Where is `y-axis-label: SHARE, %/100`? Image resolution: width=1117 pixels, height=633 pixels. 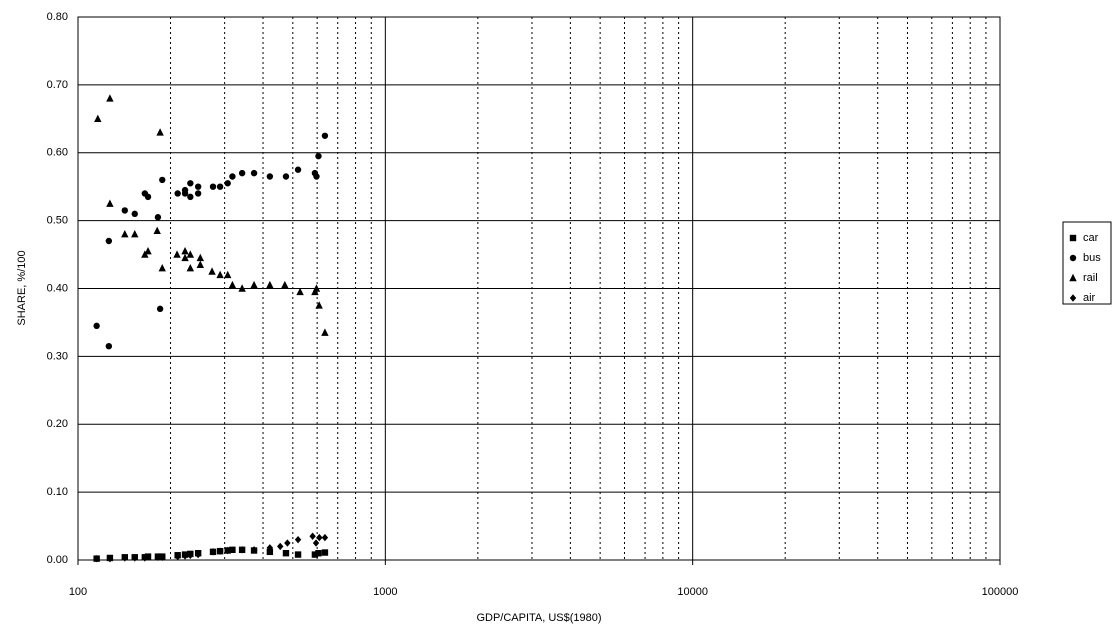
y-axis-label: SHARE, %/100 is located at coordinates (22, 287).